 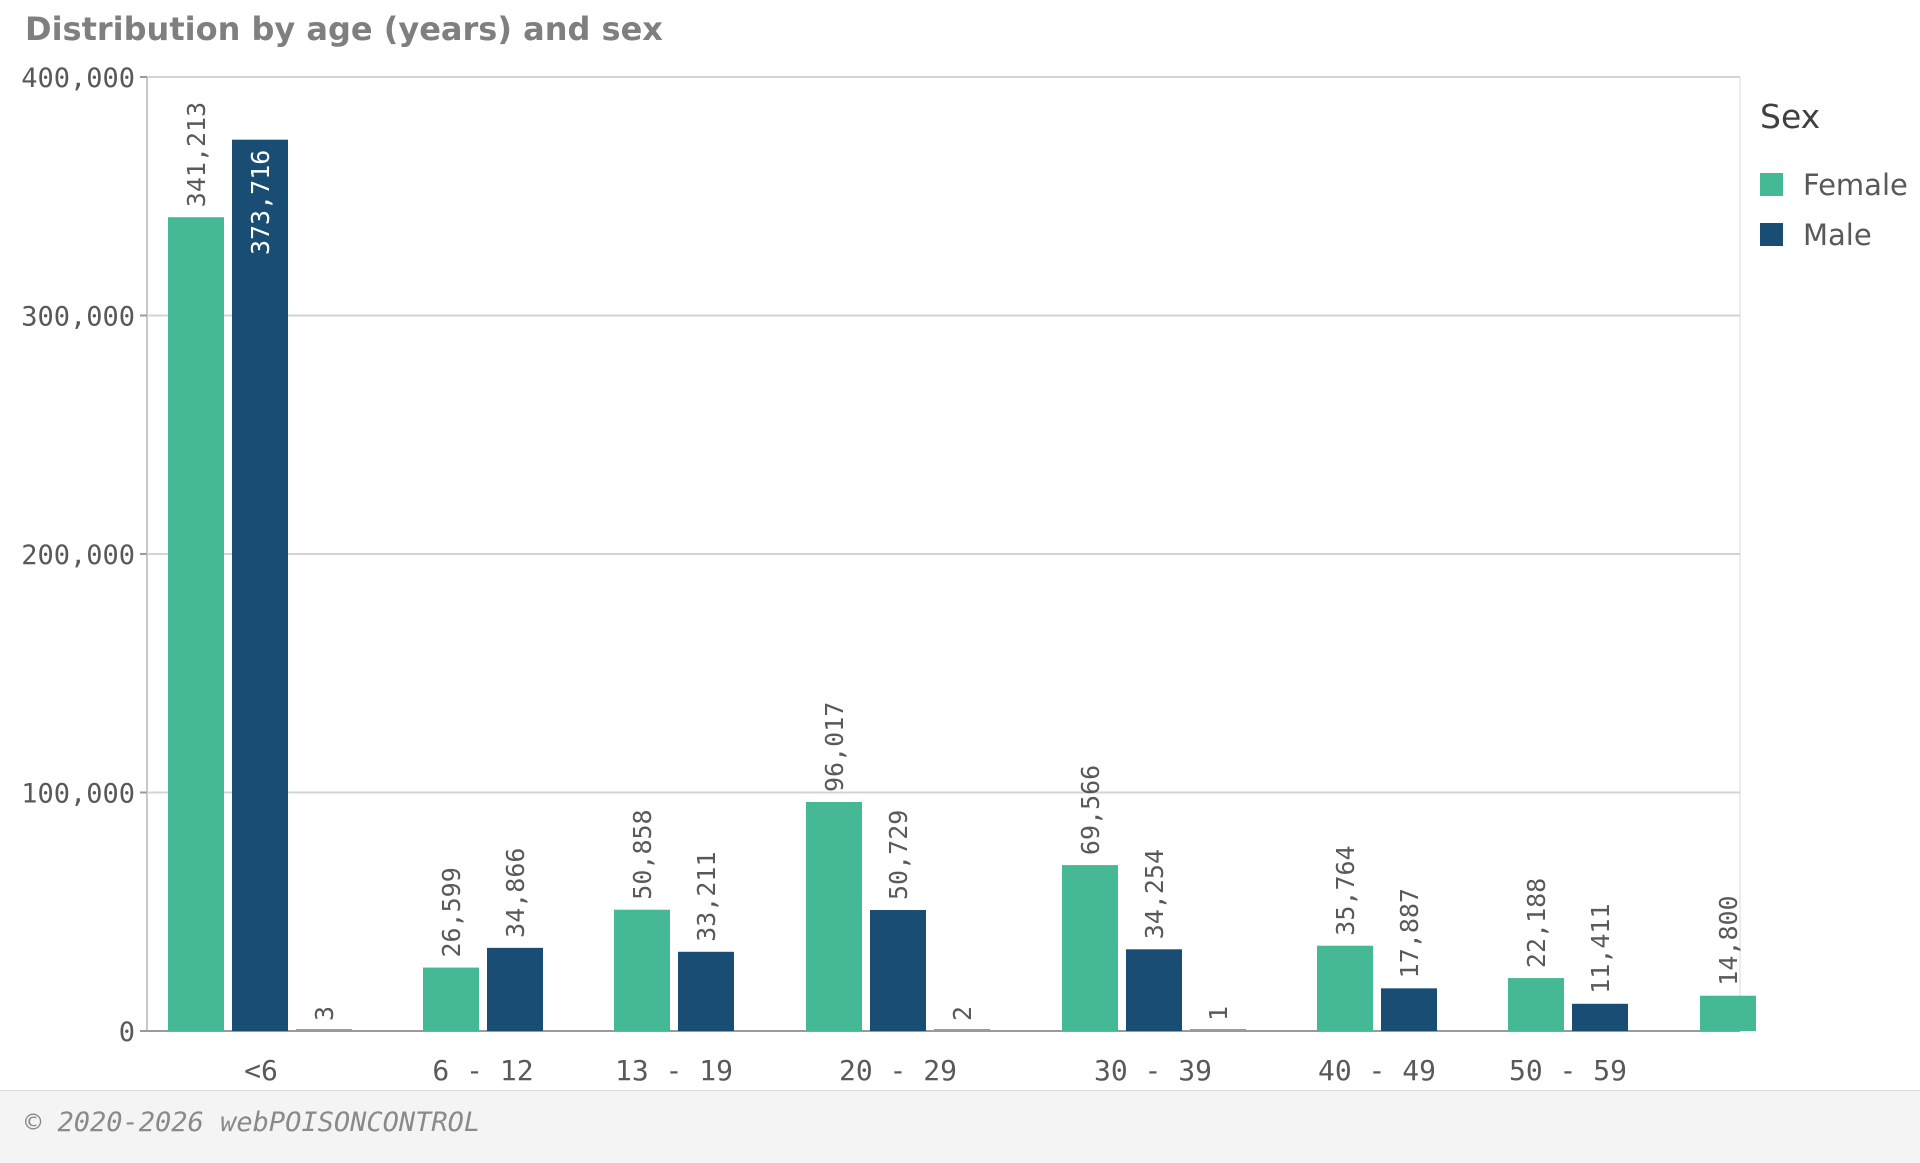 What do you see at coordinates (1837, 235) in the screenshot?
I see `legend-label-male: Male` at bounding box center [1837, 235].